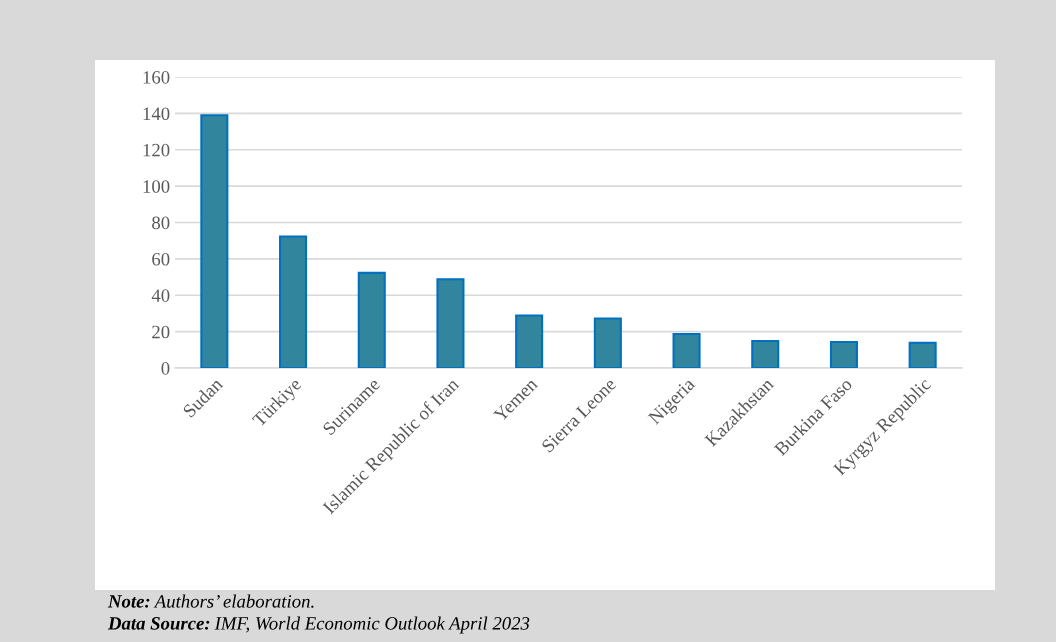  What do you see at coordinates (156, 150) in the screenshot?
I see `y-tick-label: 120` at bounding box center [156, 150].